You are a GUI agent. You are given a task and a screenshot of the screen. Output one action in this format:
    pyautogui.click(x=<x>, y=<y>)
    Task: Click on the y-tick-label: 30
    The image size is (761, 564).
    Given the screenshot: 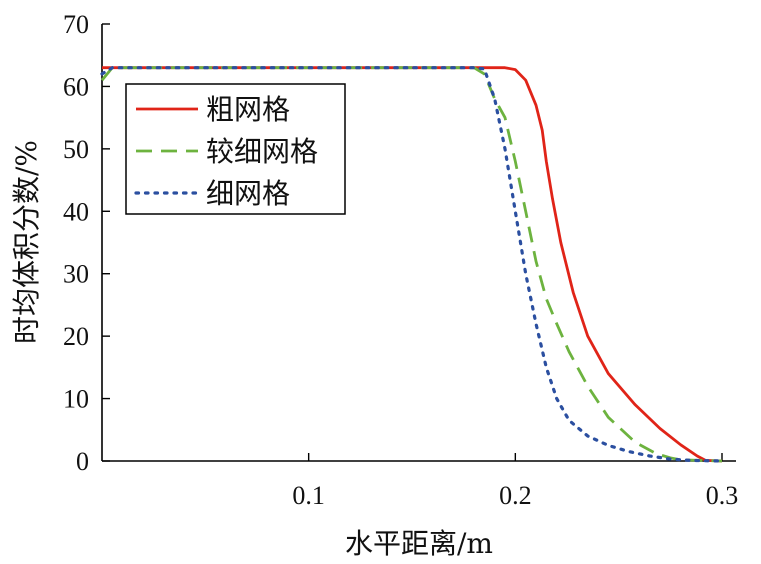 What is the action you would take?
    pyautogui.click(x=76, y=274)
    